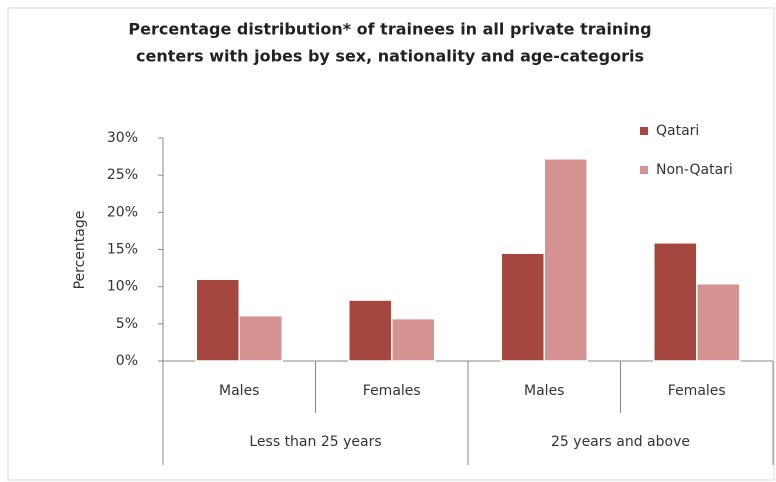  Describe the element at coordinates (694, 170) in the screenshot. I see `legend-label: Non-Qatari` at that location.